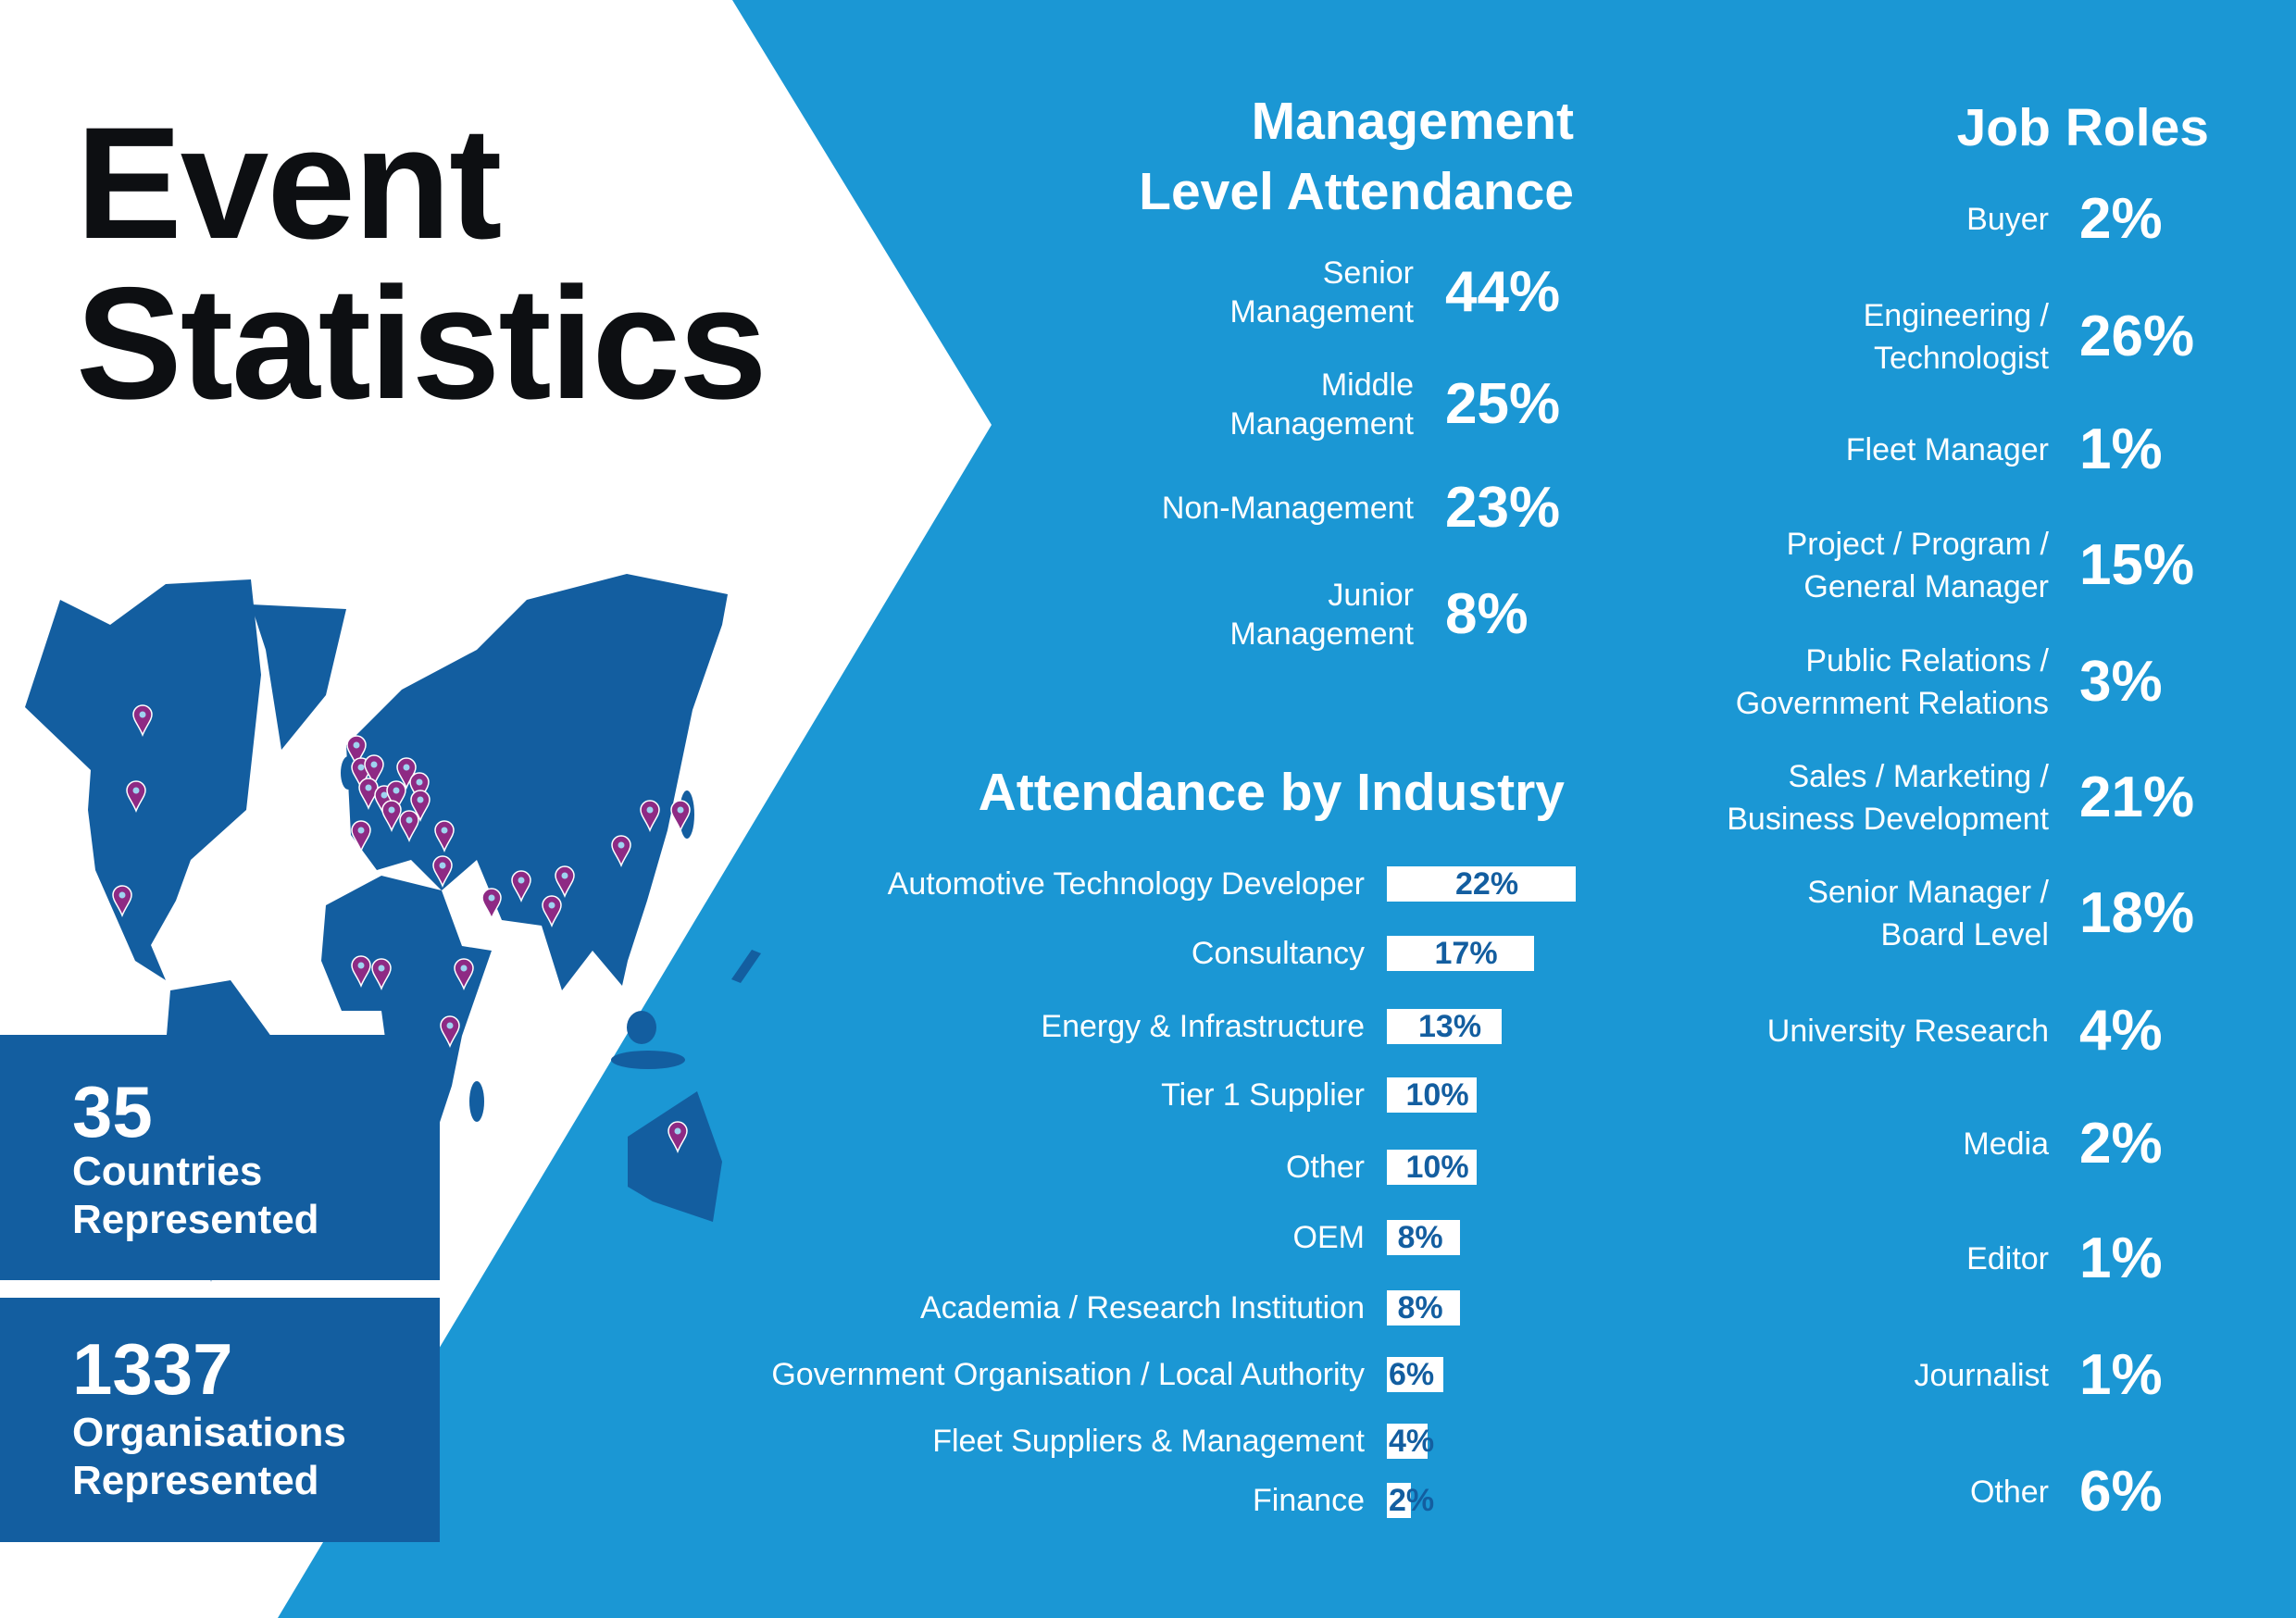 This screenshot has width=2296, height=1618. What do you see at coordinates (298, 677) in the screenshot?
I see `map-greenland` at bounding box center [298, 677].